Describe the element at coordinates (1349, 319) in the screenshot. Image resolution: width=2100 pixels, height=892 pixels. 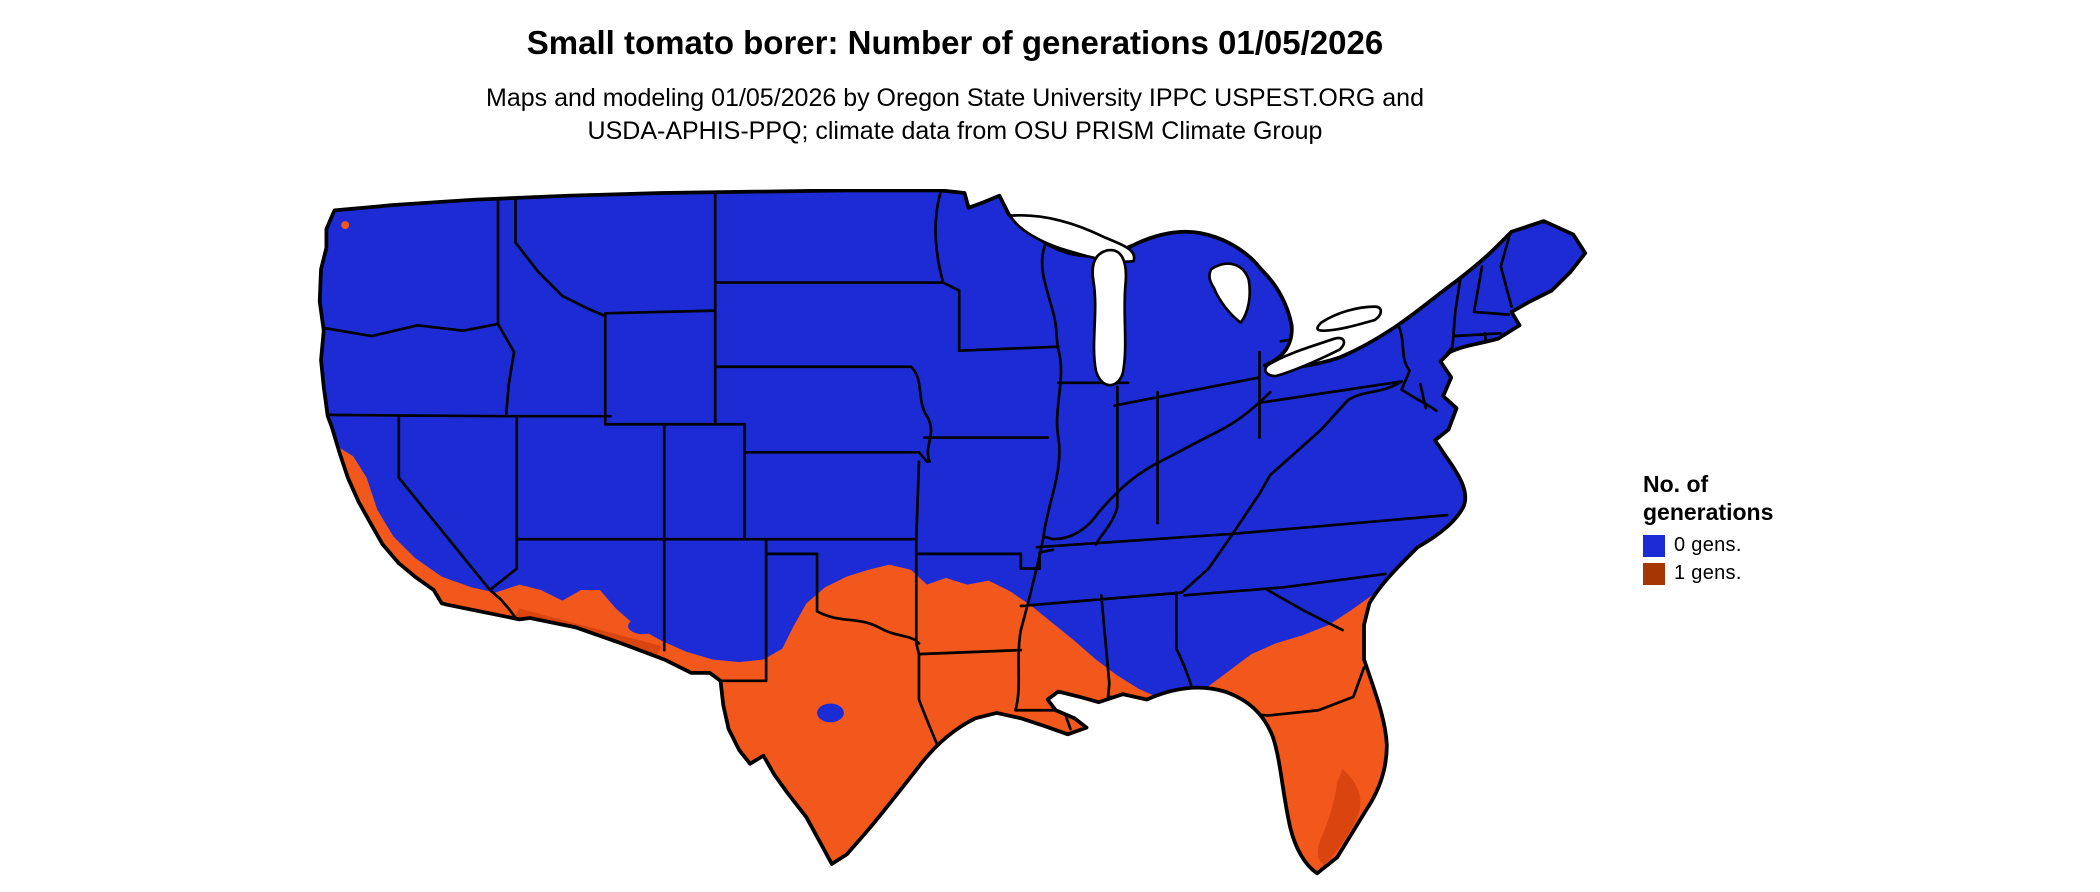
I see `lake-ontario` at that location.